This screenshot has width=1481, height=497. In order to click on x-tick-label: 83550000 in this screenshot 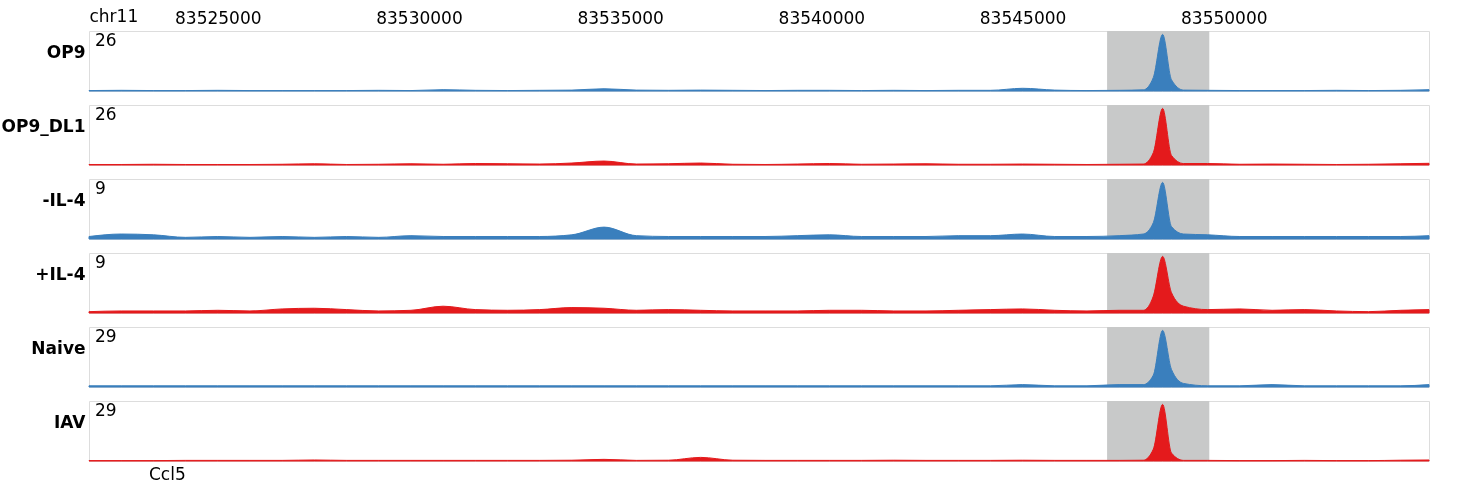, I will do `click(1224, 17)`.